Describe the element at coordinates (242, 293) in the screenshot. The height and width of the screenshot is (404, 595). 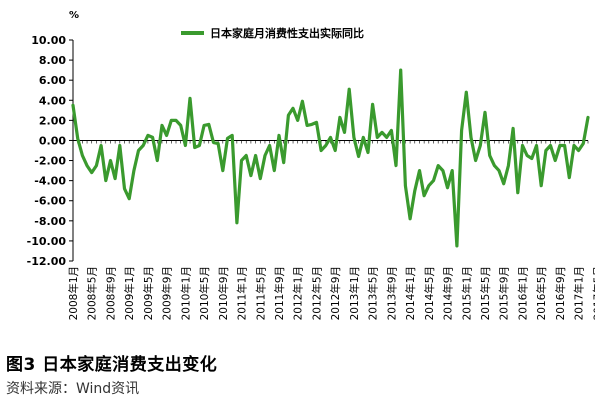
I see `x-tick-label: 2011年1月` at that location.